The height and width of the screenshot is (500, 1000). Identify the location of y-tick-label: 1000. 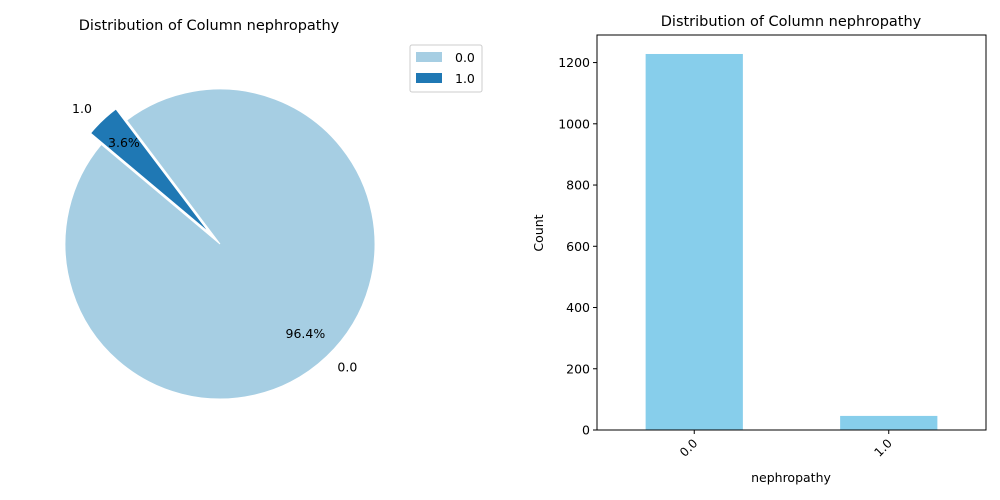
(574, 123).